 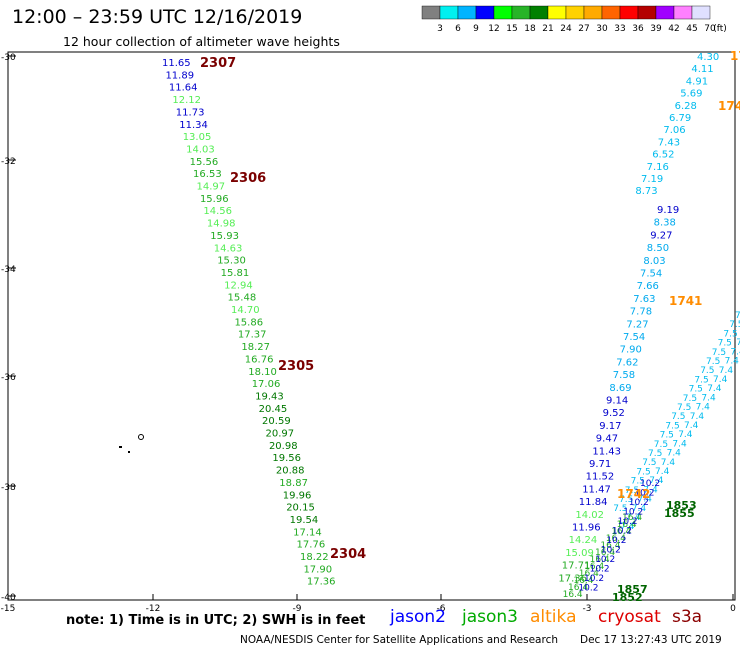 What do you see at coordinates (157, 17) in the screenshot?
I see `map-title: 12:00 – 23:59 UTC 12/16/2019` at bounding box center [157, 17].